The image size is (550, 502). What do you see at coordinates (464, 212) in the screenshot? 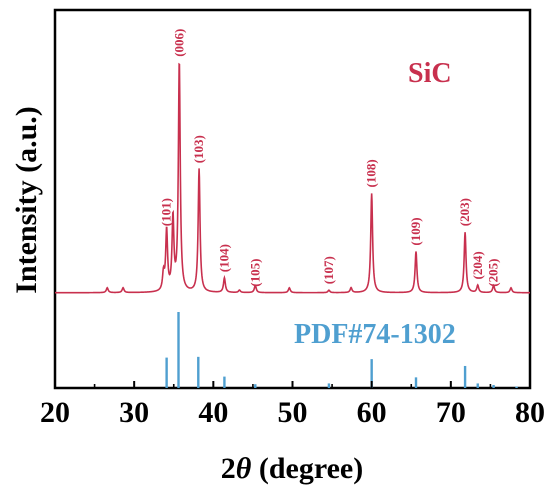
I see `peak-label: (203)` at bounding box center [464, 212].